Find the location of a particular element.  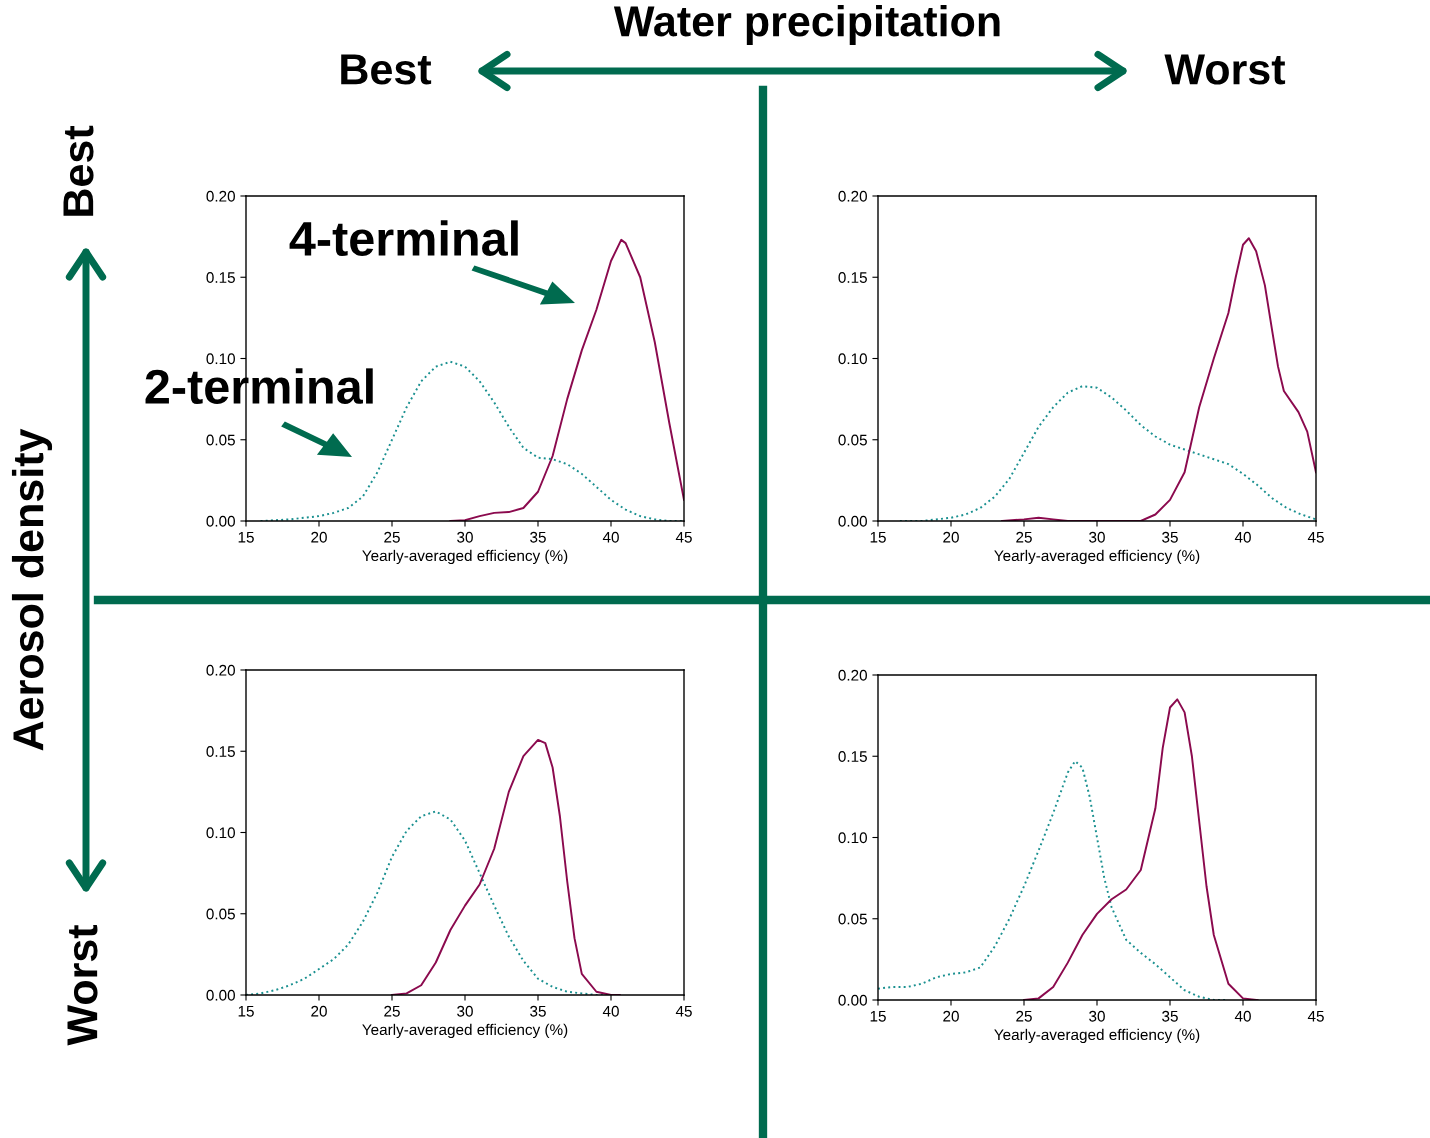

text: Aerosol density is located at coordinates (32, 589).